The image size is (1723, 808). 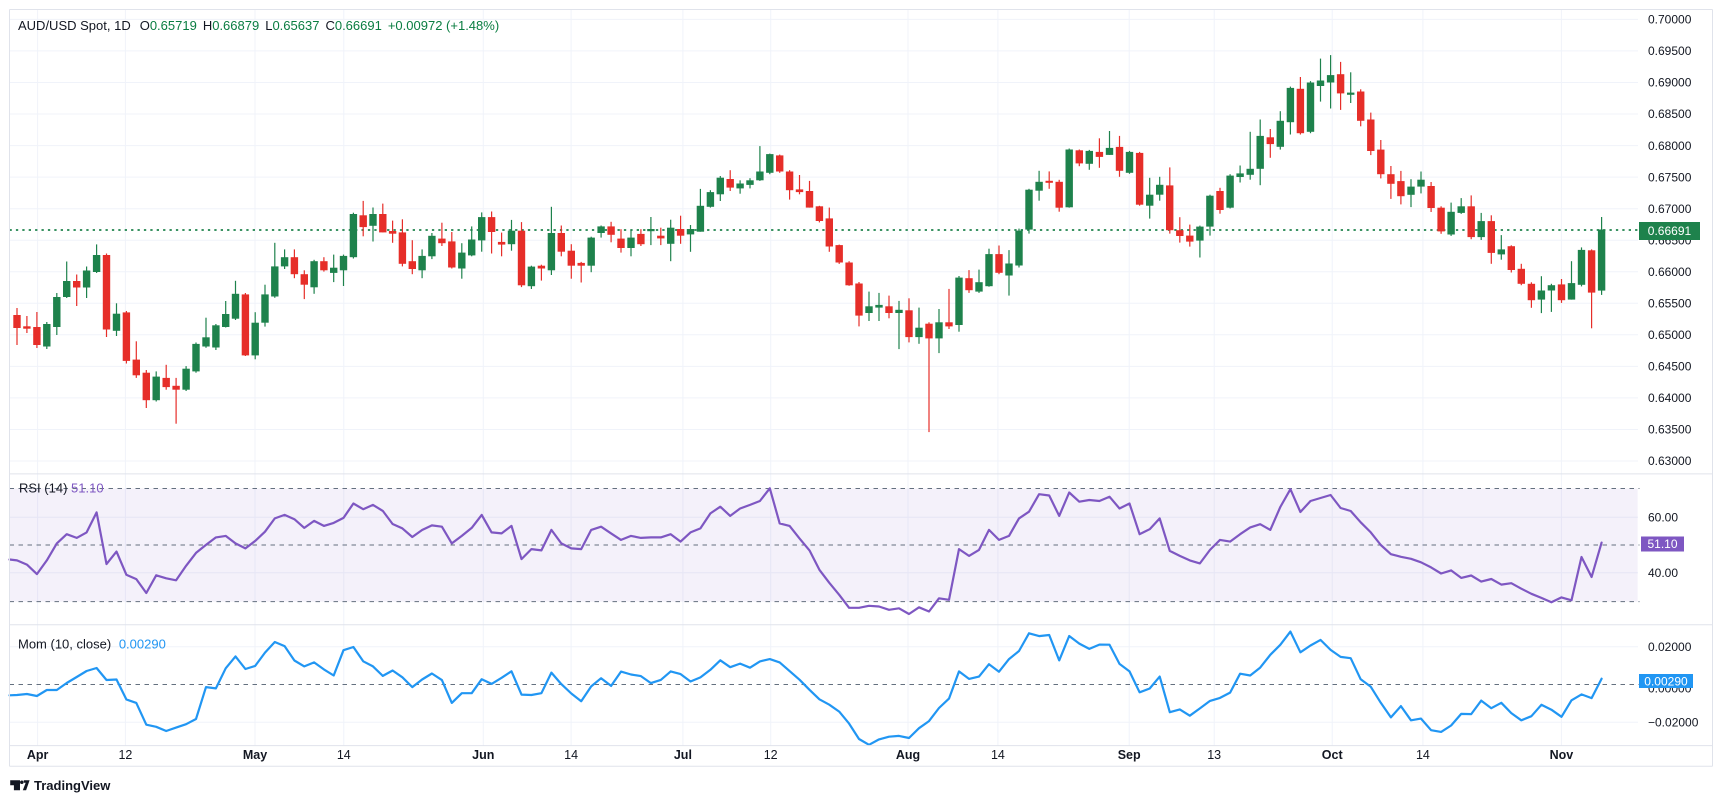 What do you see at coordinates (61, 488) in the screenshot?
I see `svg-text: RSI (14) 51.10` at bounding box center [61, 488].